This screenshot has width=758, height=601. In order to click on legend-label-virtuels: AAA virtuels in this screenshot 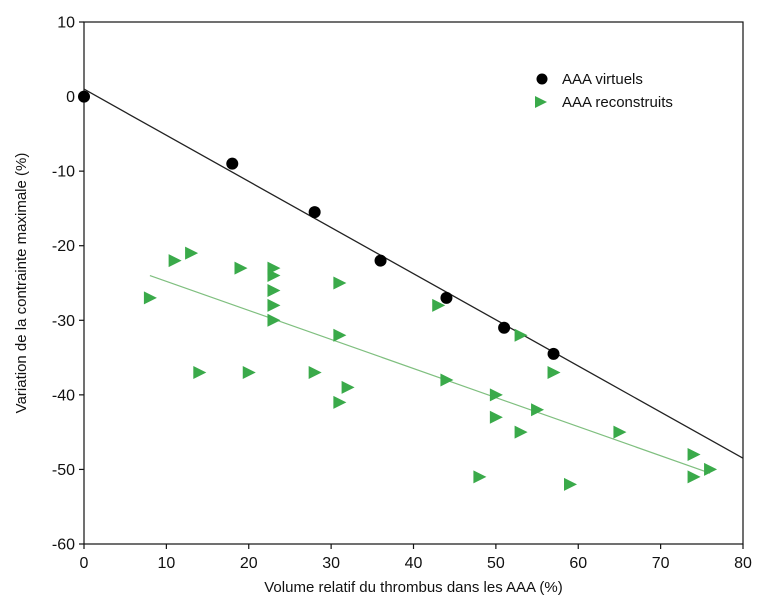, I will do `click(602, 79)`.